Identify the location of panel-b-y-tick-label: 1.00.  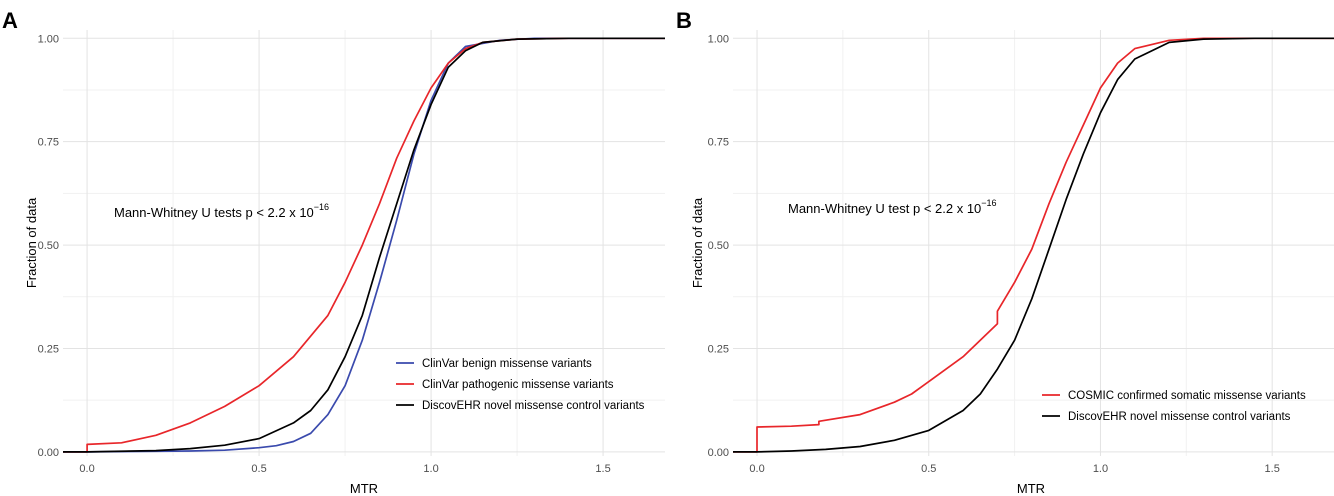
(718, 39).